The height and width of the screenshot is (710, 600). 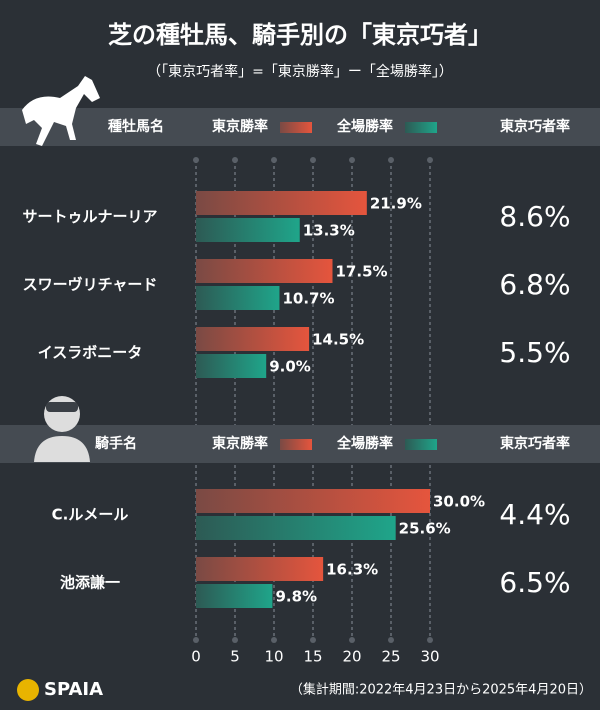 What do you see at coordinates (290, 367) in the screenshot?
I see `value-label: 9.0%` at bounding box center [290, 367].